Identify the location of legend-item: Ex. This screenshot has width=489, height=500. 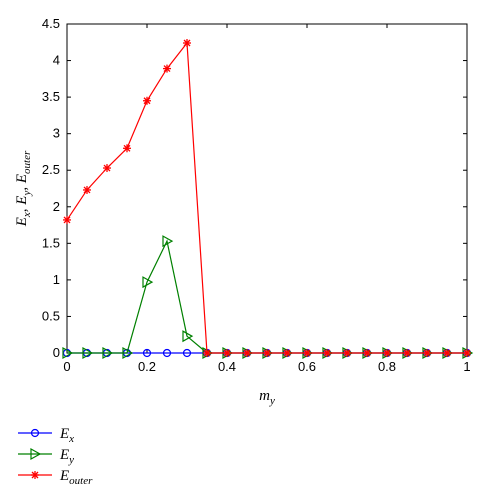
(46, 435).